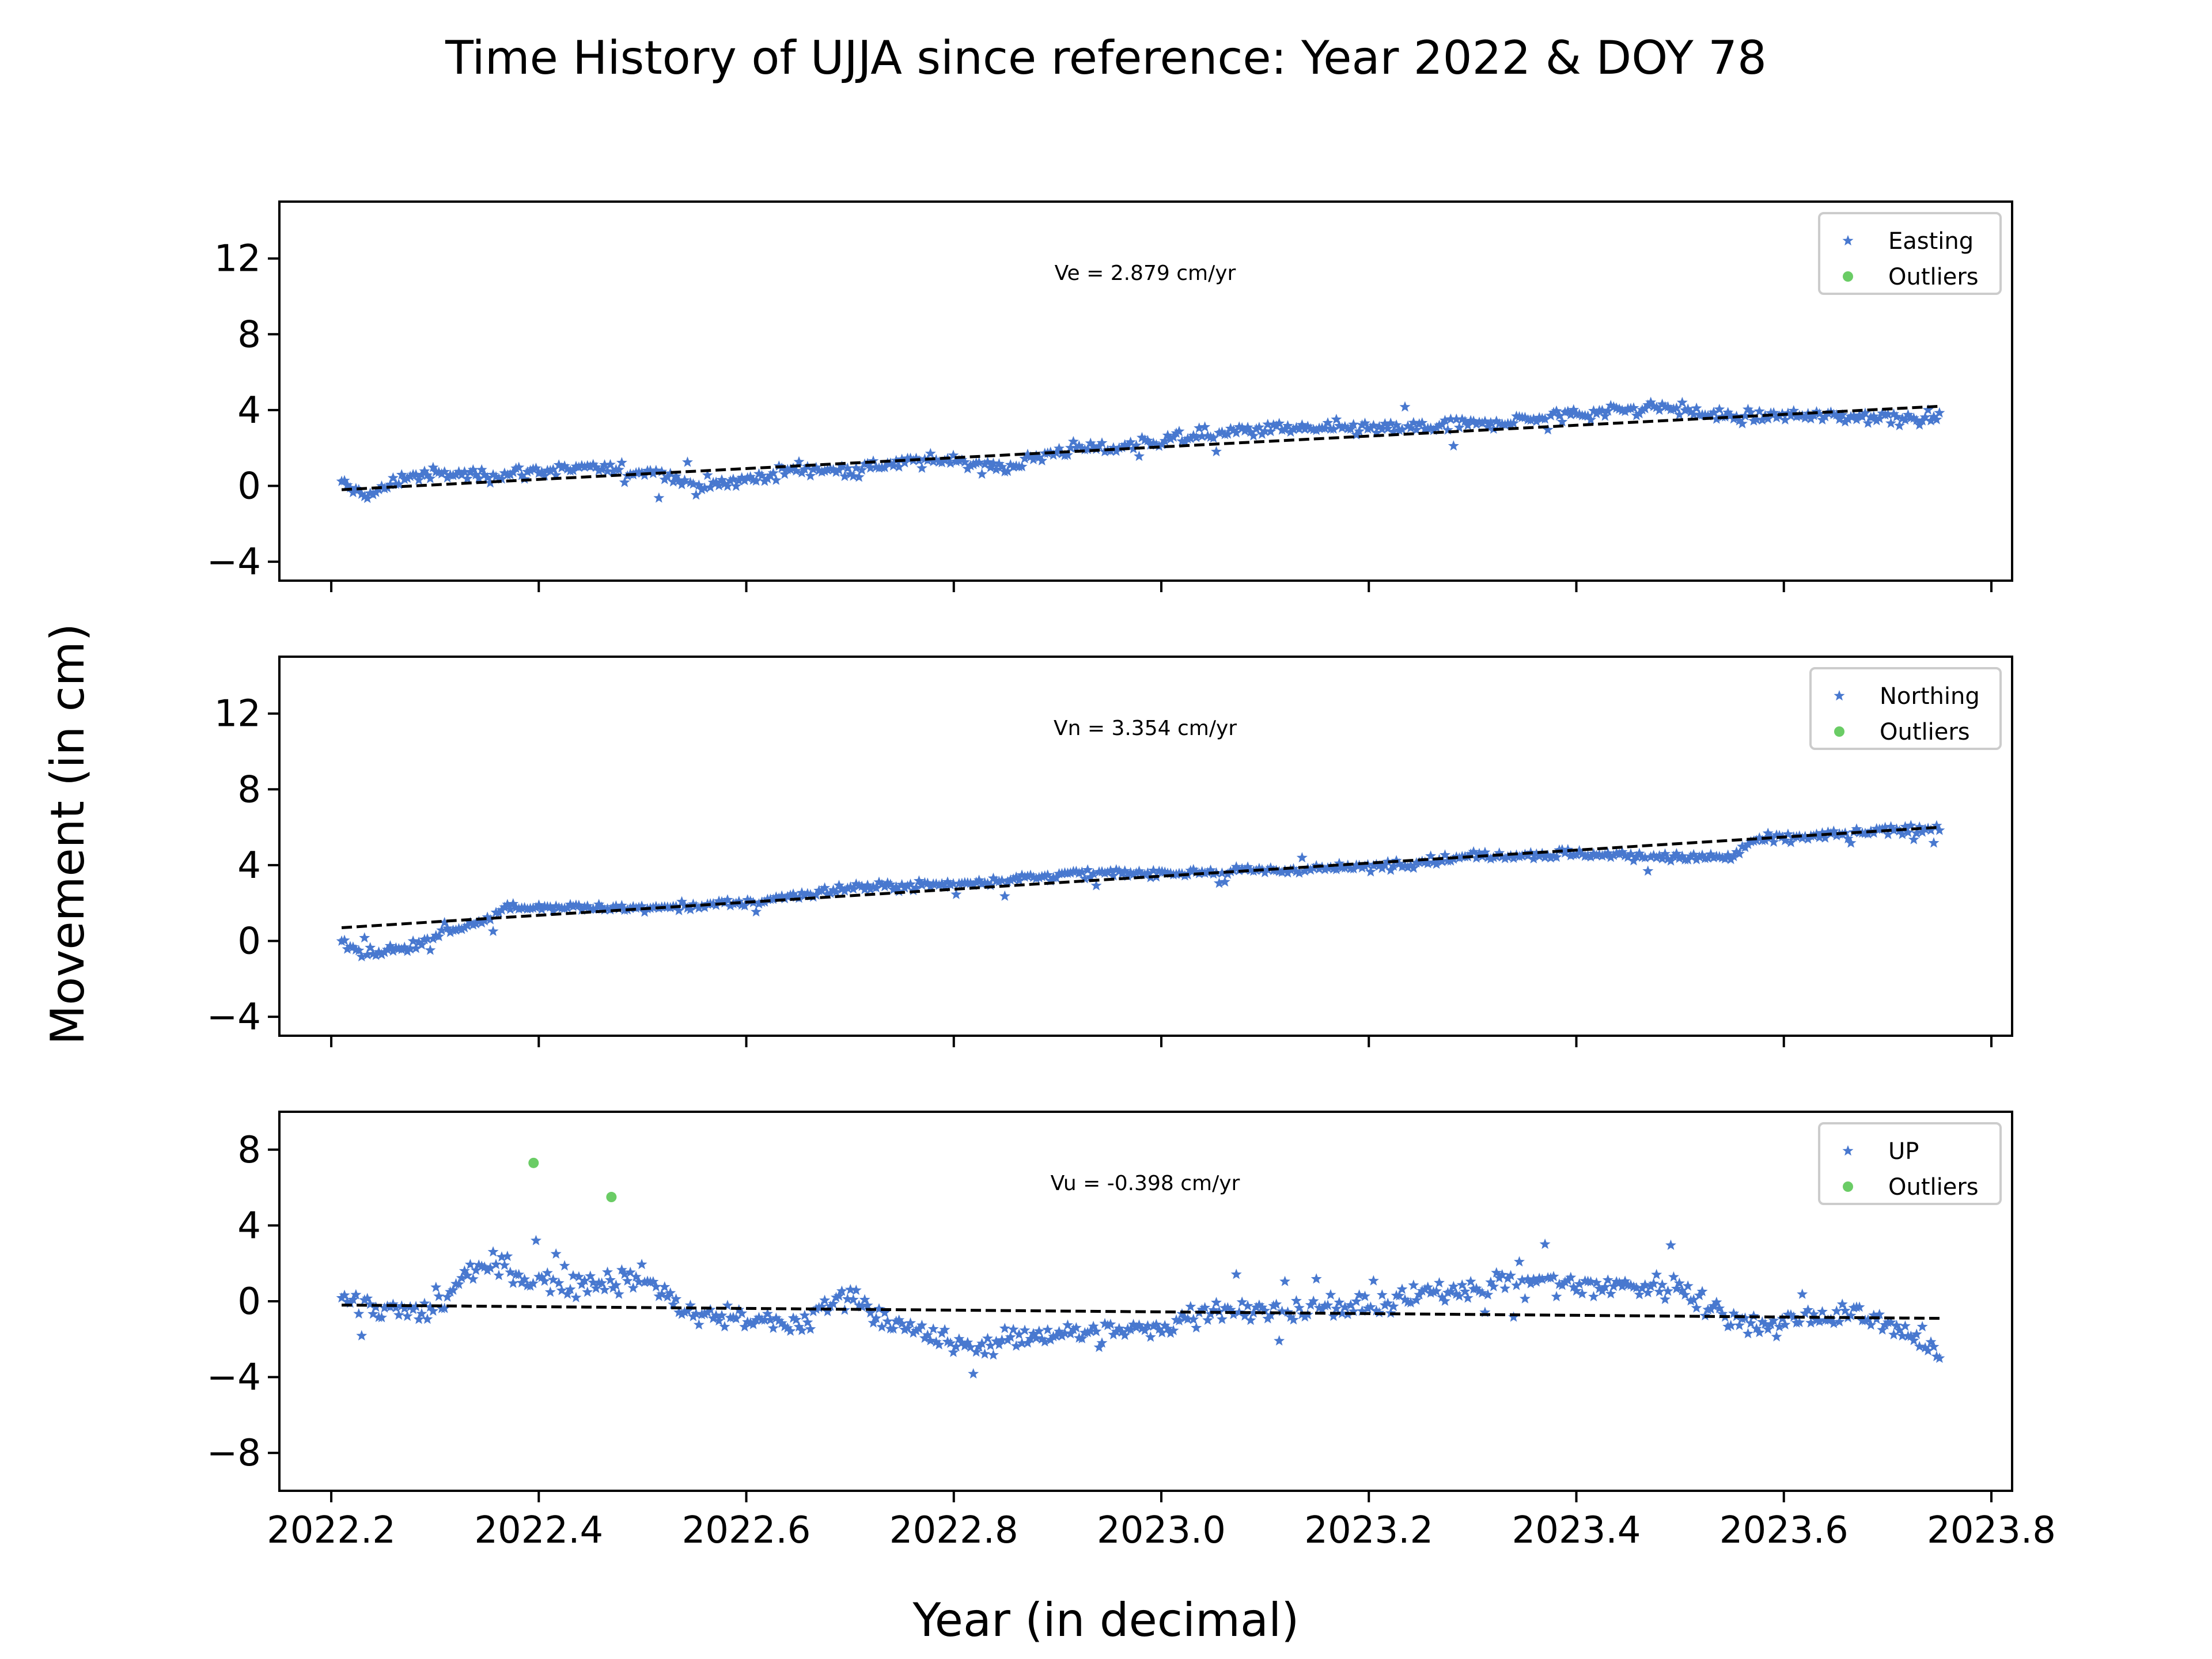 The image size is (2212, 1659). I want to click on easting-y-tick-label: 0, so click(249, 486).